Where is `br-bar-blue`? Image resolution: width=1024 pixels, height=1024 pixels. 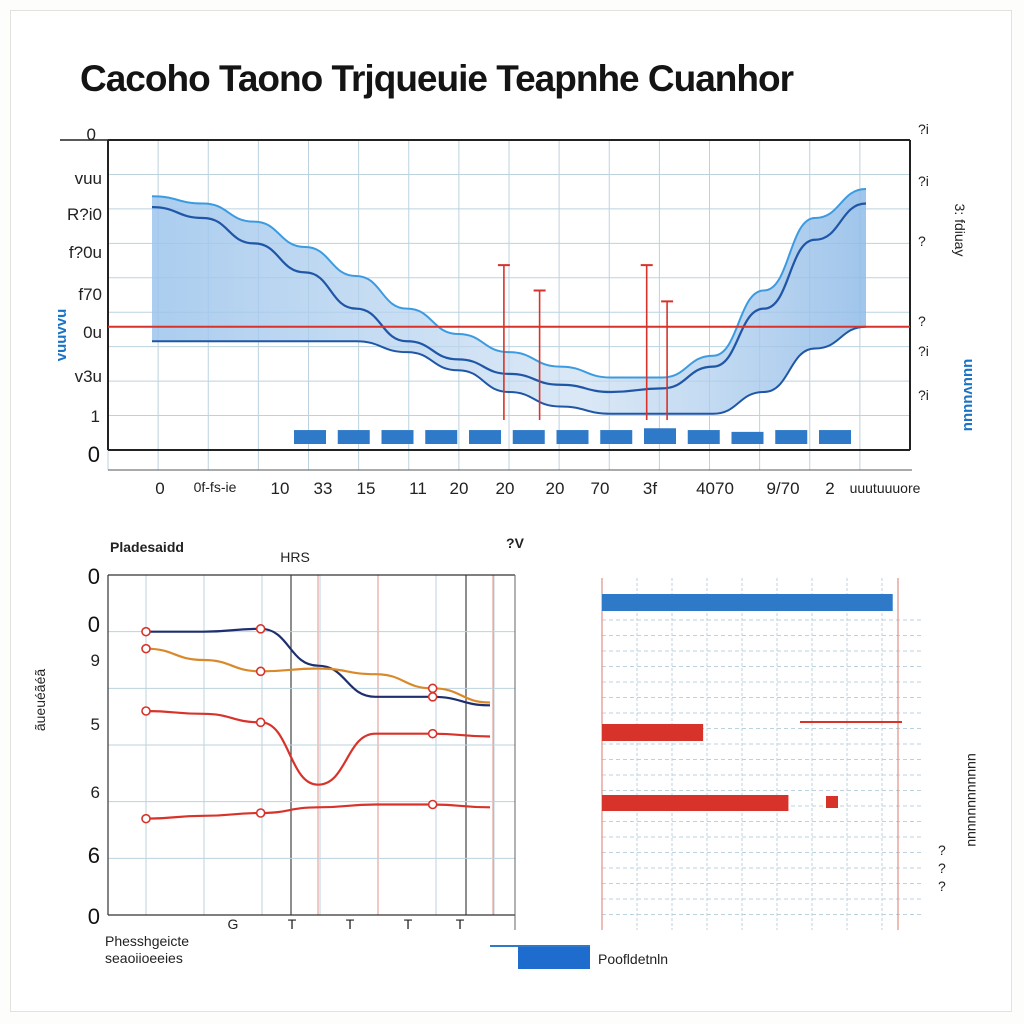
br-bar-blue is located at coordinates (747, 602).